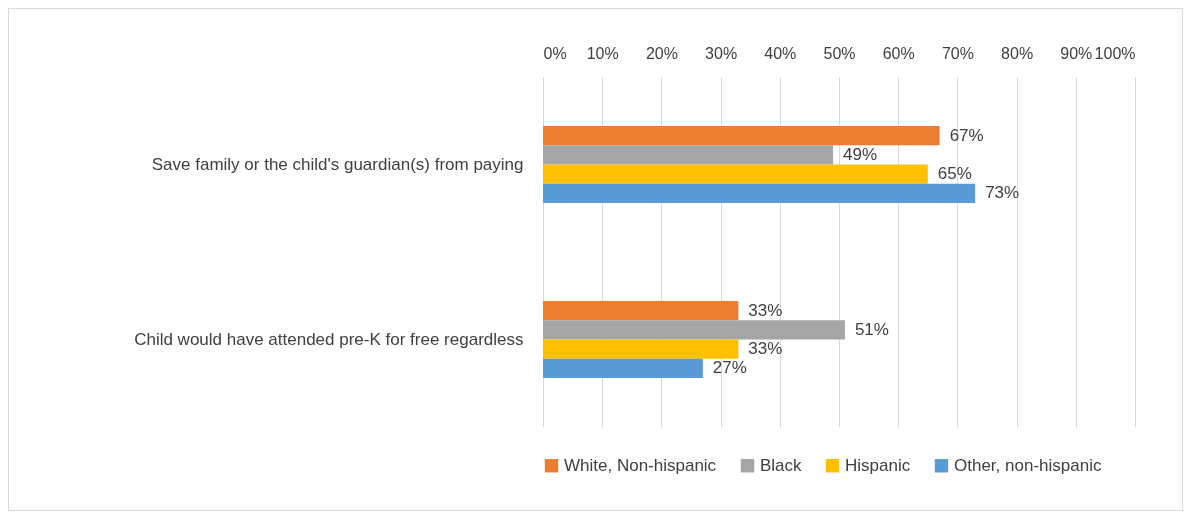 The image size is (1191, 519). What do you see at coordinates (1028, 465) in the screenshot?
I see `legend-label: Other, non-hispanic` at bounding box center [1028, 465].